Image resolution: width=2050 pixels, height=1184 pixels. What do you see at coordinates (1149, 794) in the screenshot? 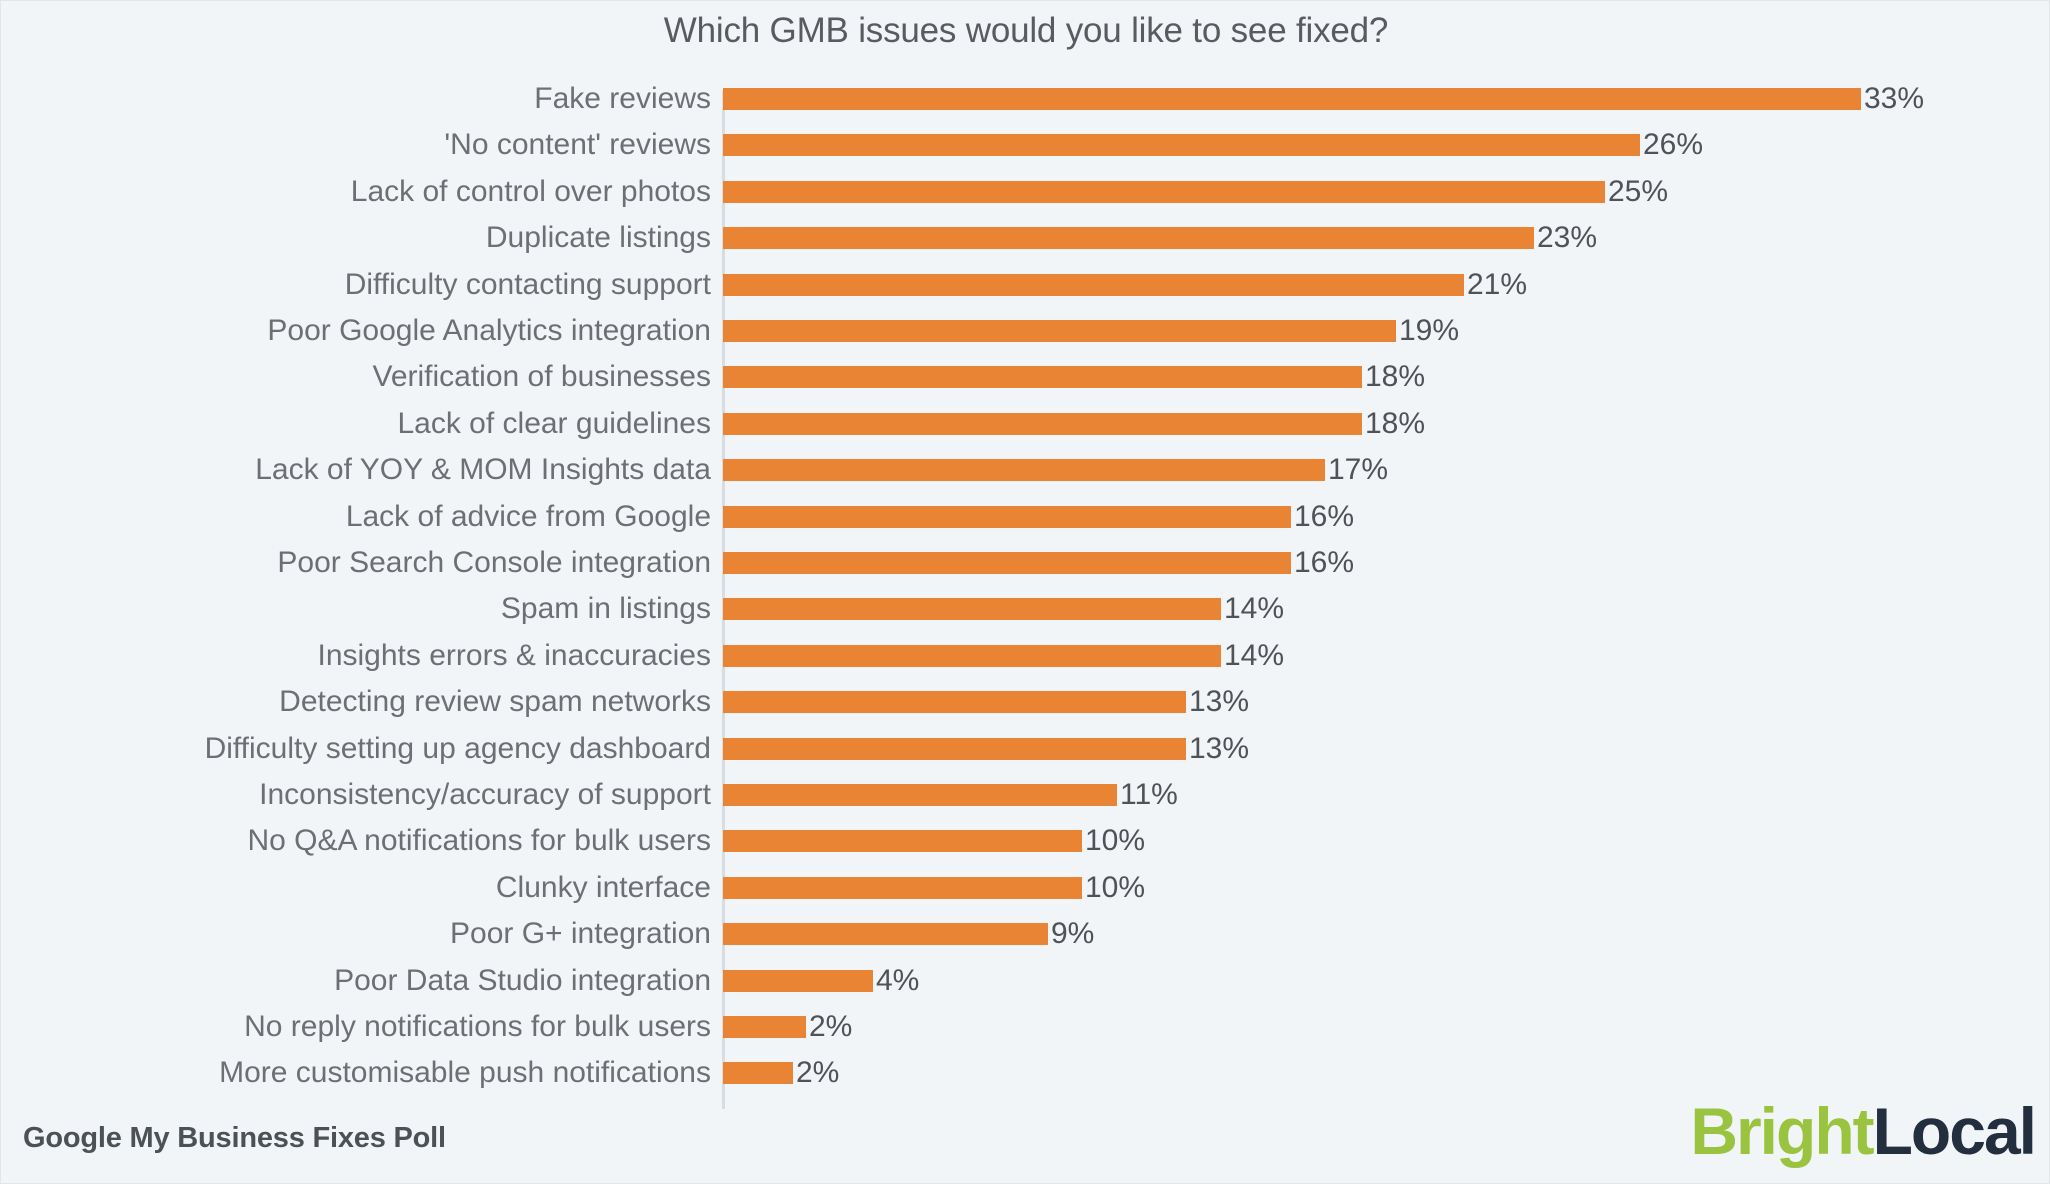
I see `bar-value-label: 11%` at bounding box center [1149, 794].